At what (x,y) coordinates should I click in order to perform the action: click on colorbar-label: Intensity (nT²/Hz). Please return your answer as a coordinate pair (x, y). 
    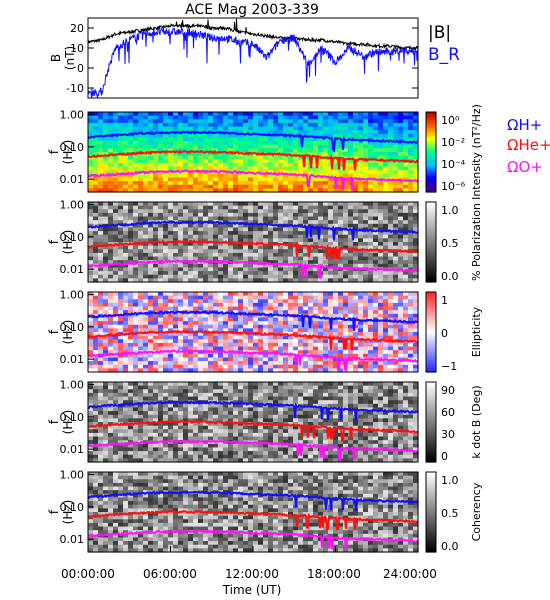
    Looking at the image, I should click on (476, 152).